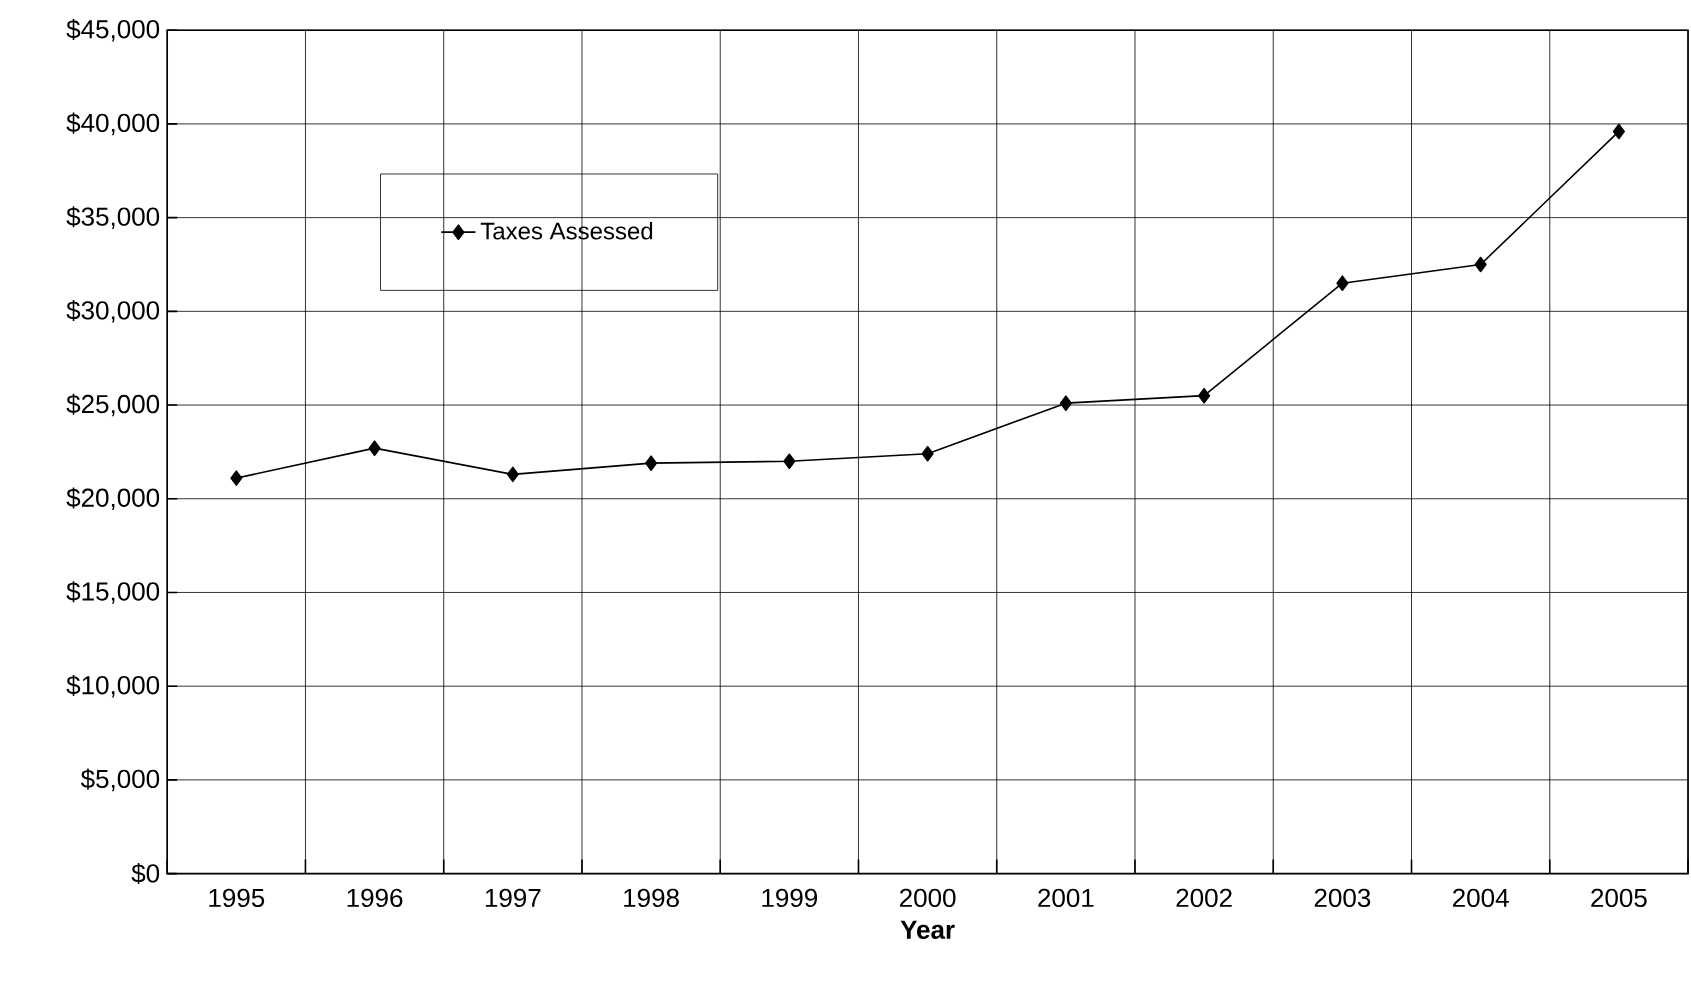 The image size is (1691, 996). Describe the element at coordinates (113, 124) in the screenshot. I see `y-tick-label: $40,000` at that location.